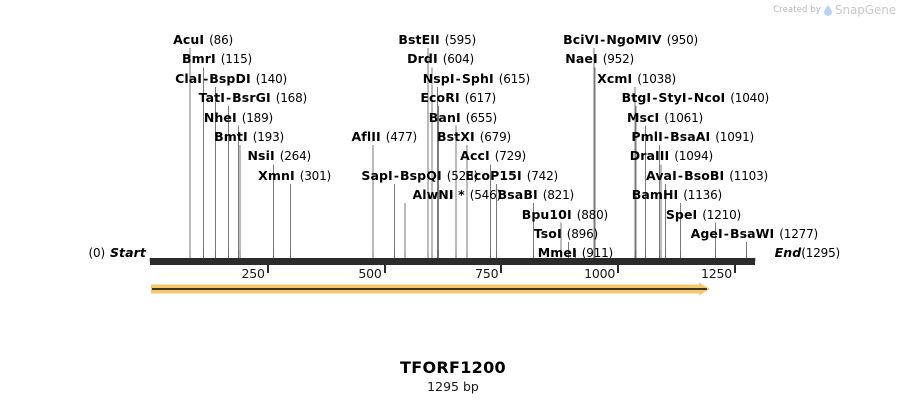  What do you see at coordinates (681, 214) in the screenshot?
I see `enzyme-name: SpeI` at bounding box center [681, 214].